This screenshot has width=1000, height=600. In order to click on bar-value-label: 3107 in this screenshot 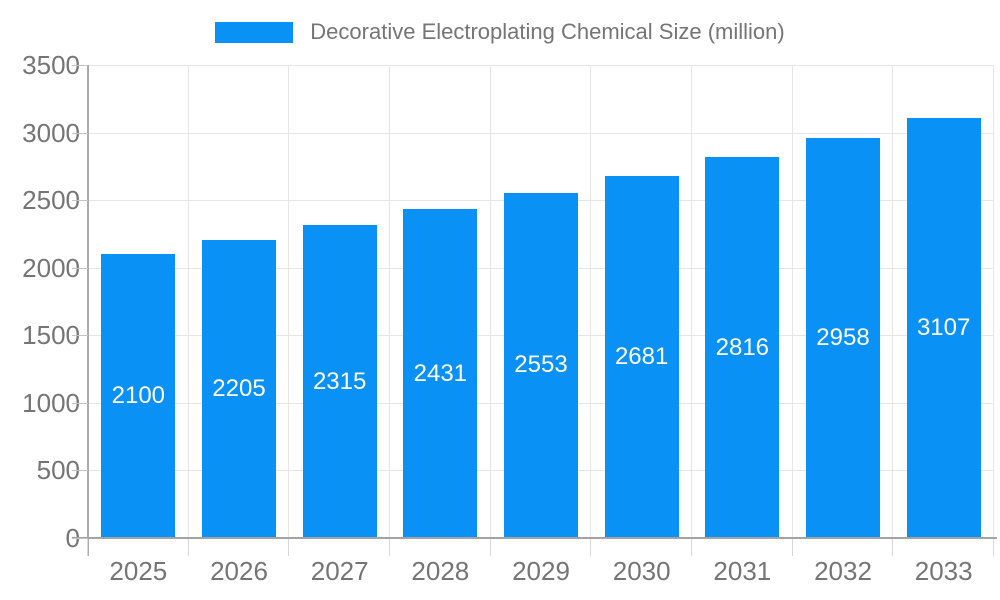, I will do `click(943, 328)`.